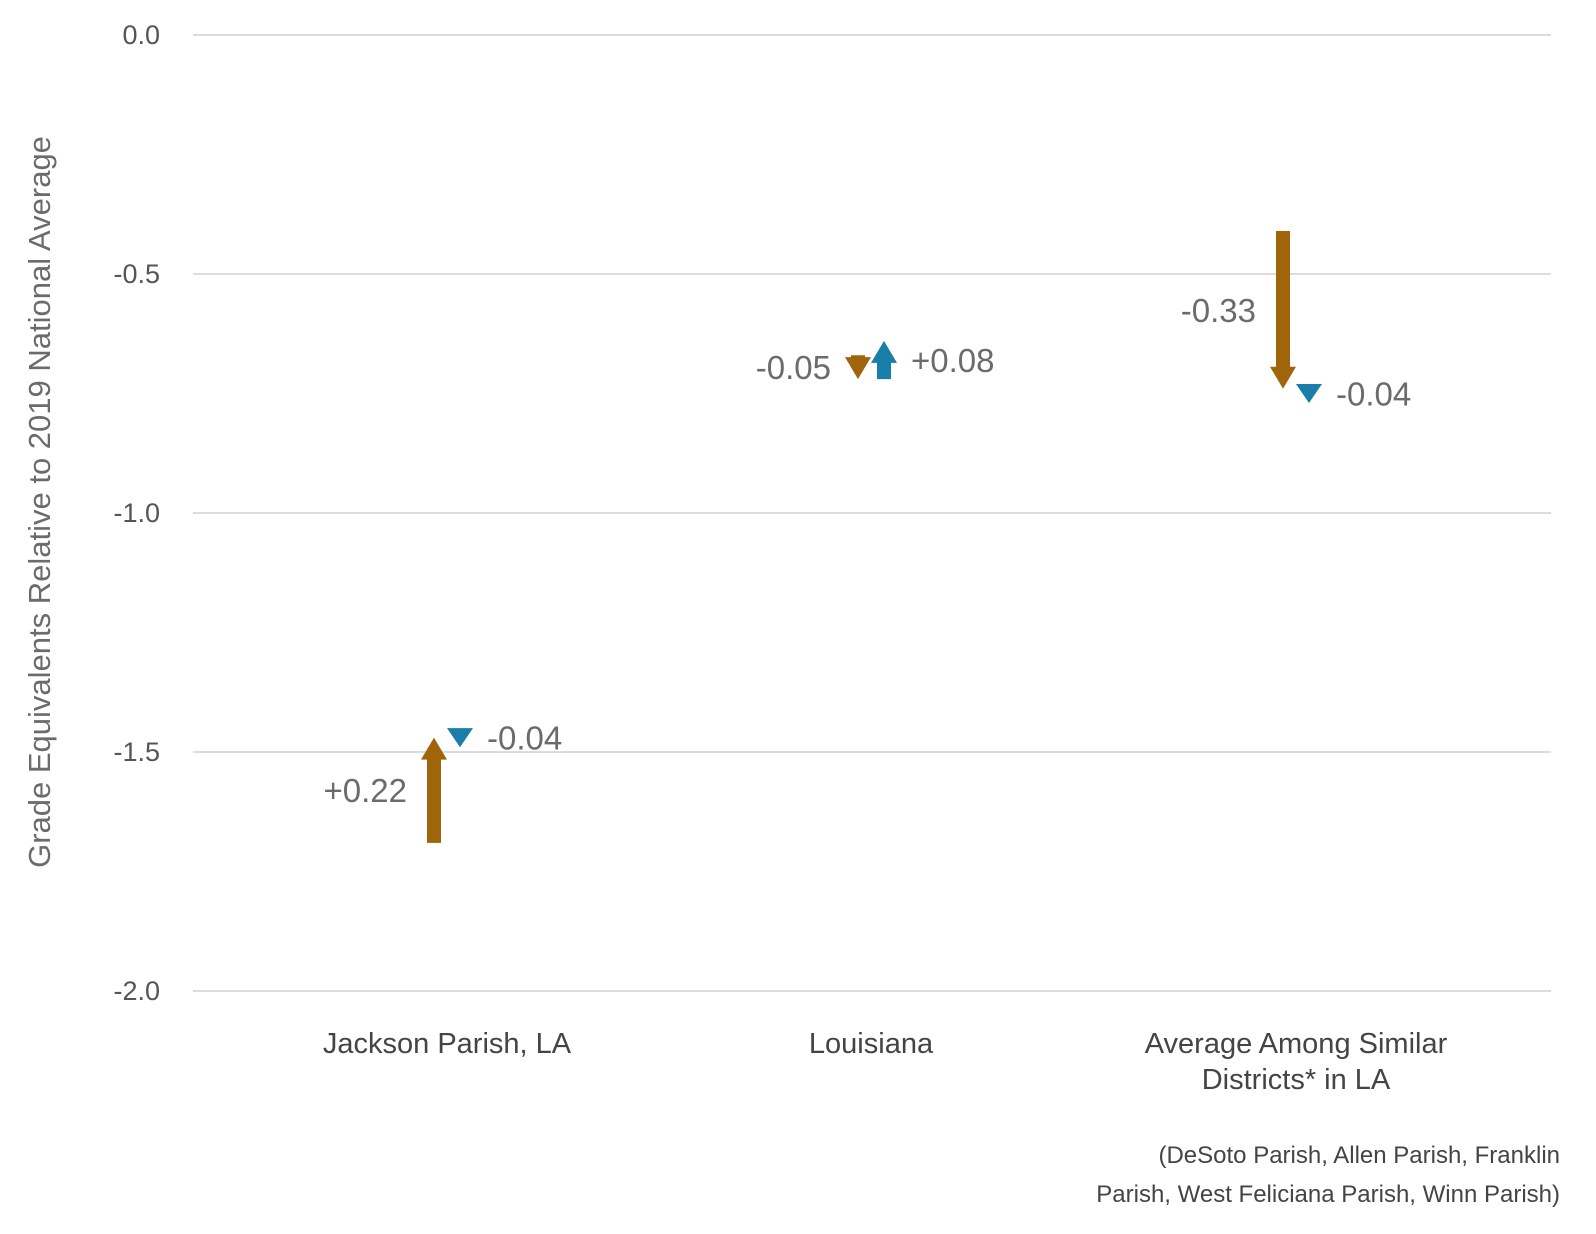  Describe the element at coordinates (141, 35) in the screenshot. I see `y-tick-label-0: 0.0` at that location.